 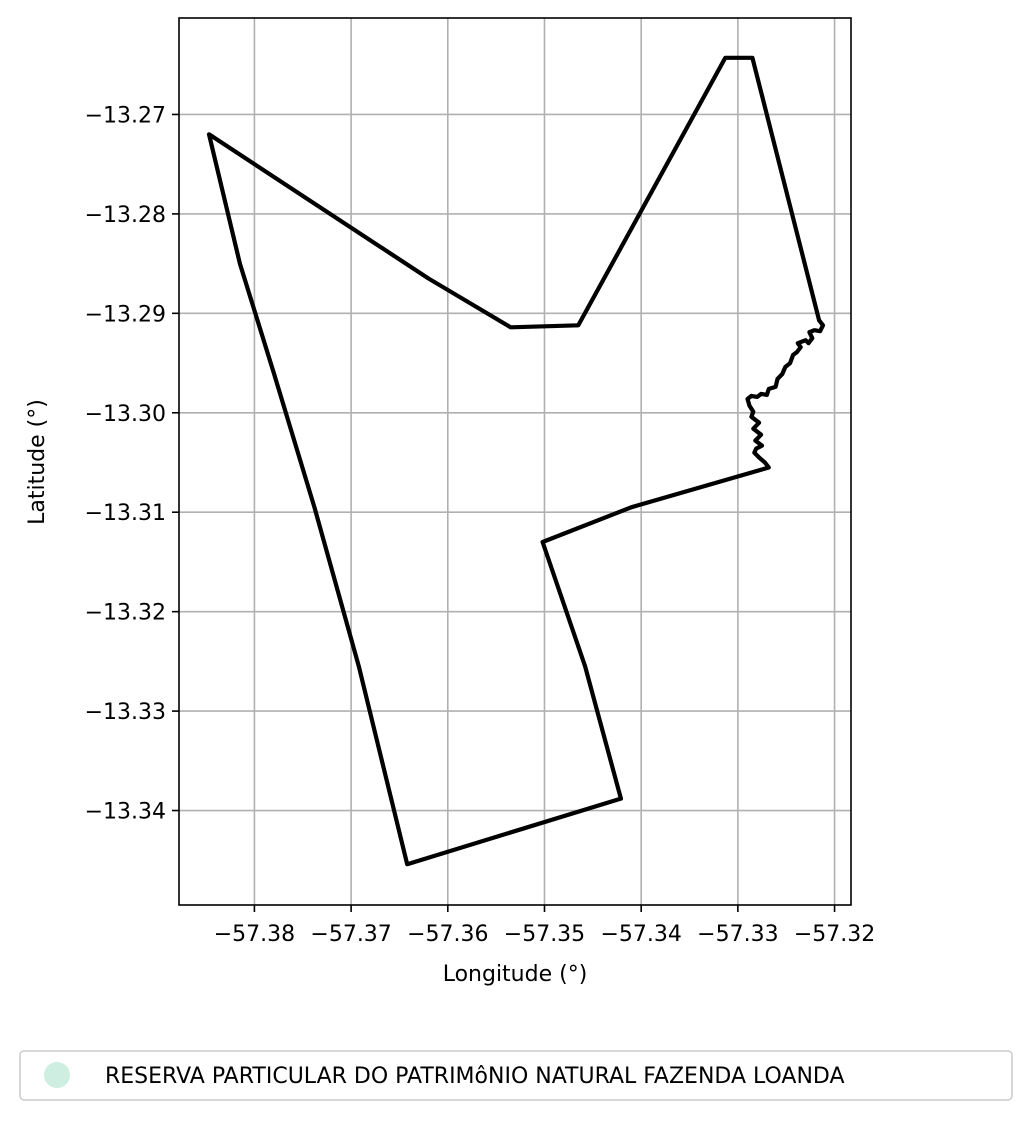 What do you see at coordinates (834, 934) in the screenshot?
I see `x-tick-label: −57.32` at bounding box center [834, 934].